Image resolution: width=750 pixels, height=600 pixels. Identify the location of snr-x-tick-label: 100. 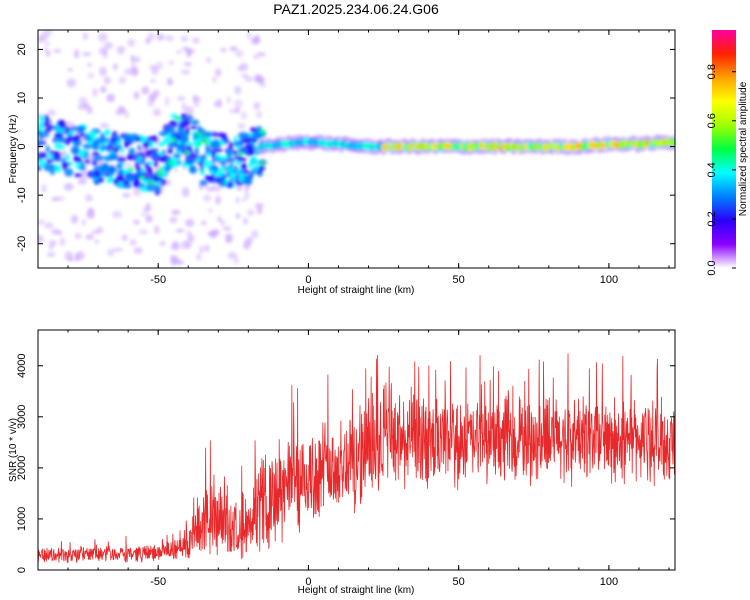
(609, 582).